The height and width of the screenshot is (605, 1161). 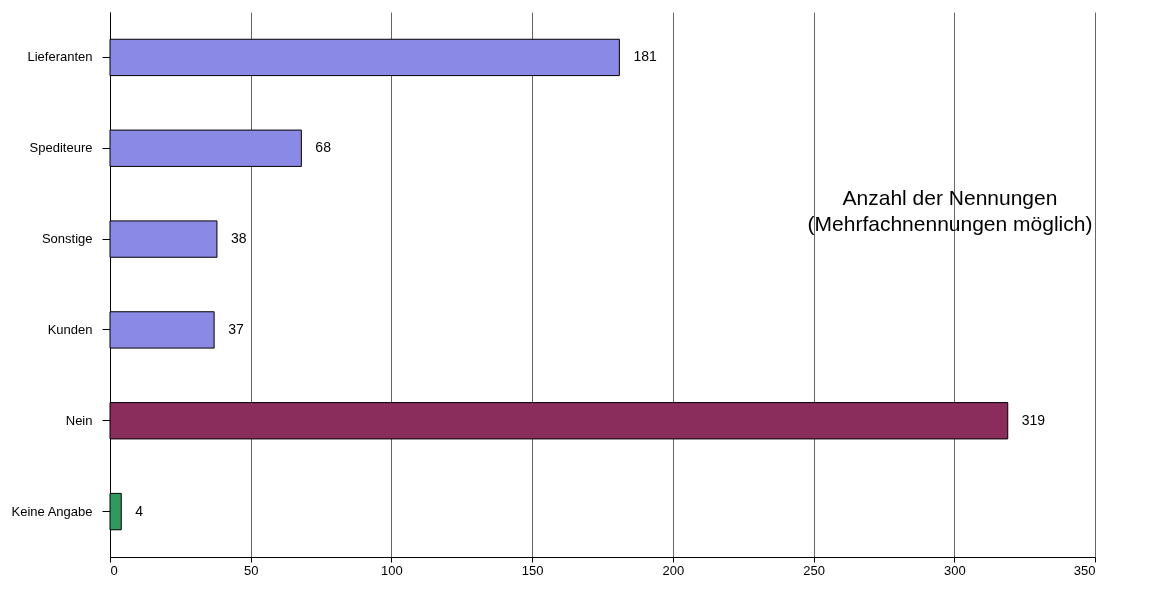 I want to click on x-tick-label: 250, so click(x=814, y=570).